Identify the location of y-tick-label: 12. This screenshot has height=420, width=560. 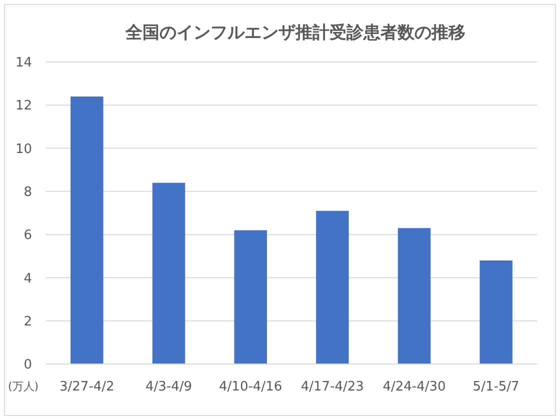
(23, 106).